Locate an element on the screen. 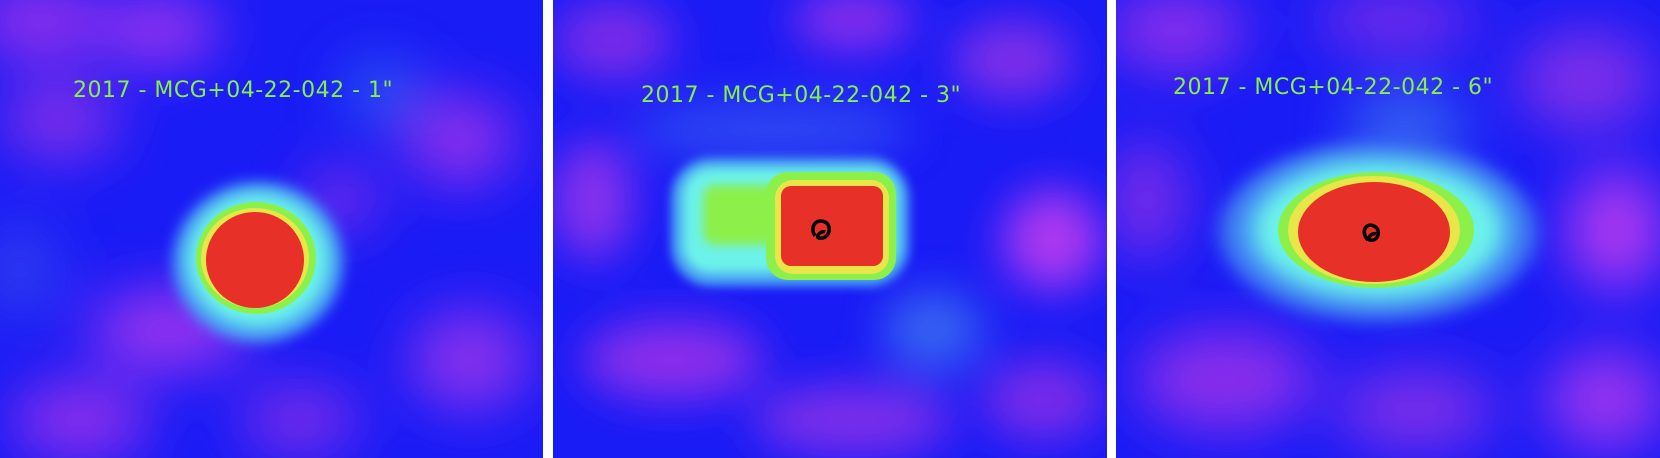 The height and width of the screenshot is (458, 1660). panel-label: 2017 - MCG+04-22-042 - 1" is located at coordinates (233, 90).